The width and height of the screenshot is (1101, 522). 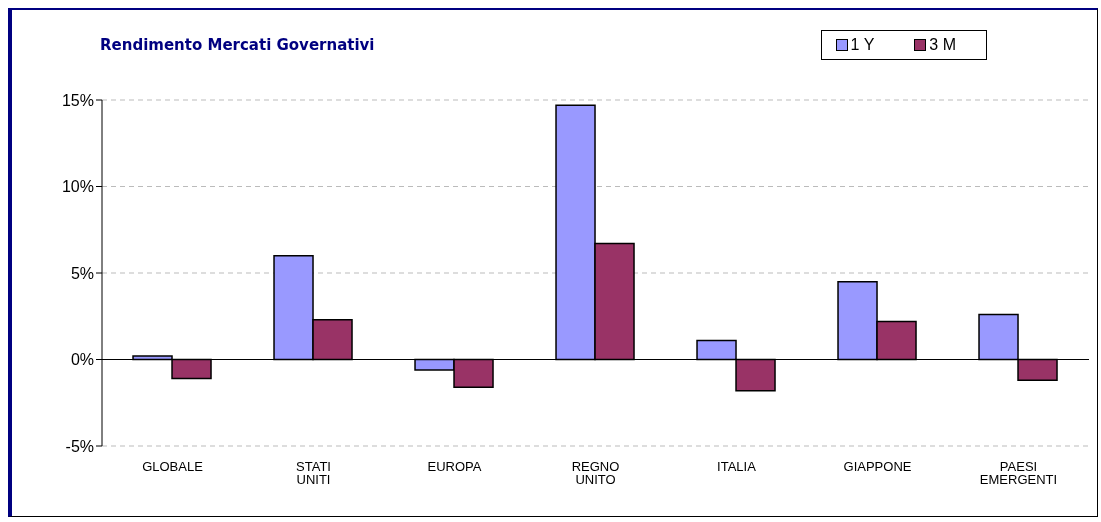 What do you see at coordinates (737, 467) in the screenshot?
I see `x-tick-label: ITALIA` at bounding box center [737, 467].